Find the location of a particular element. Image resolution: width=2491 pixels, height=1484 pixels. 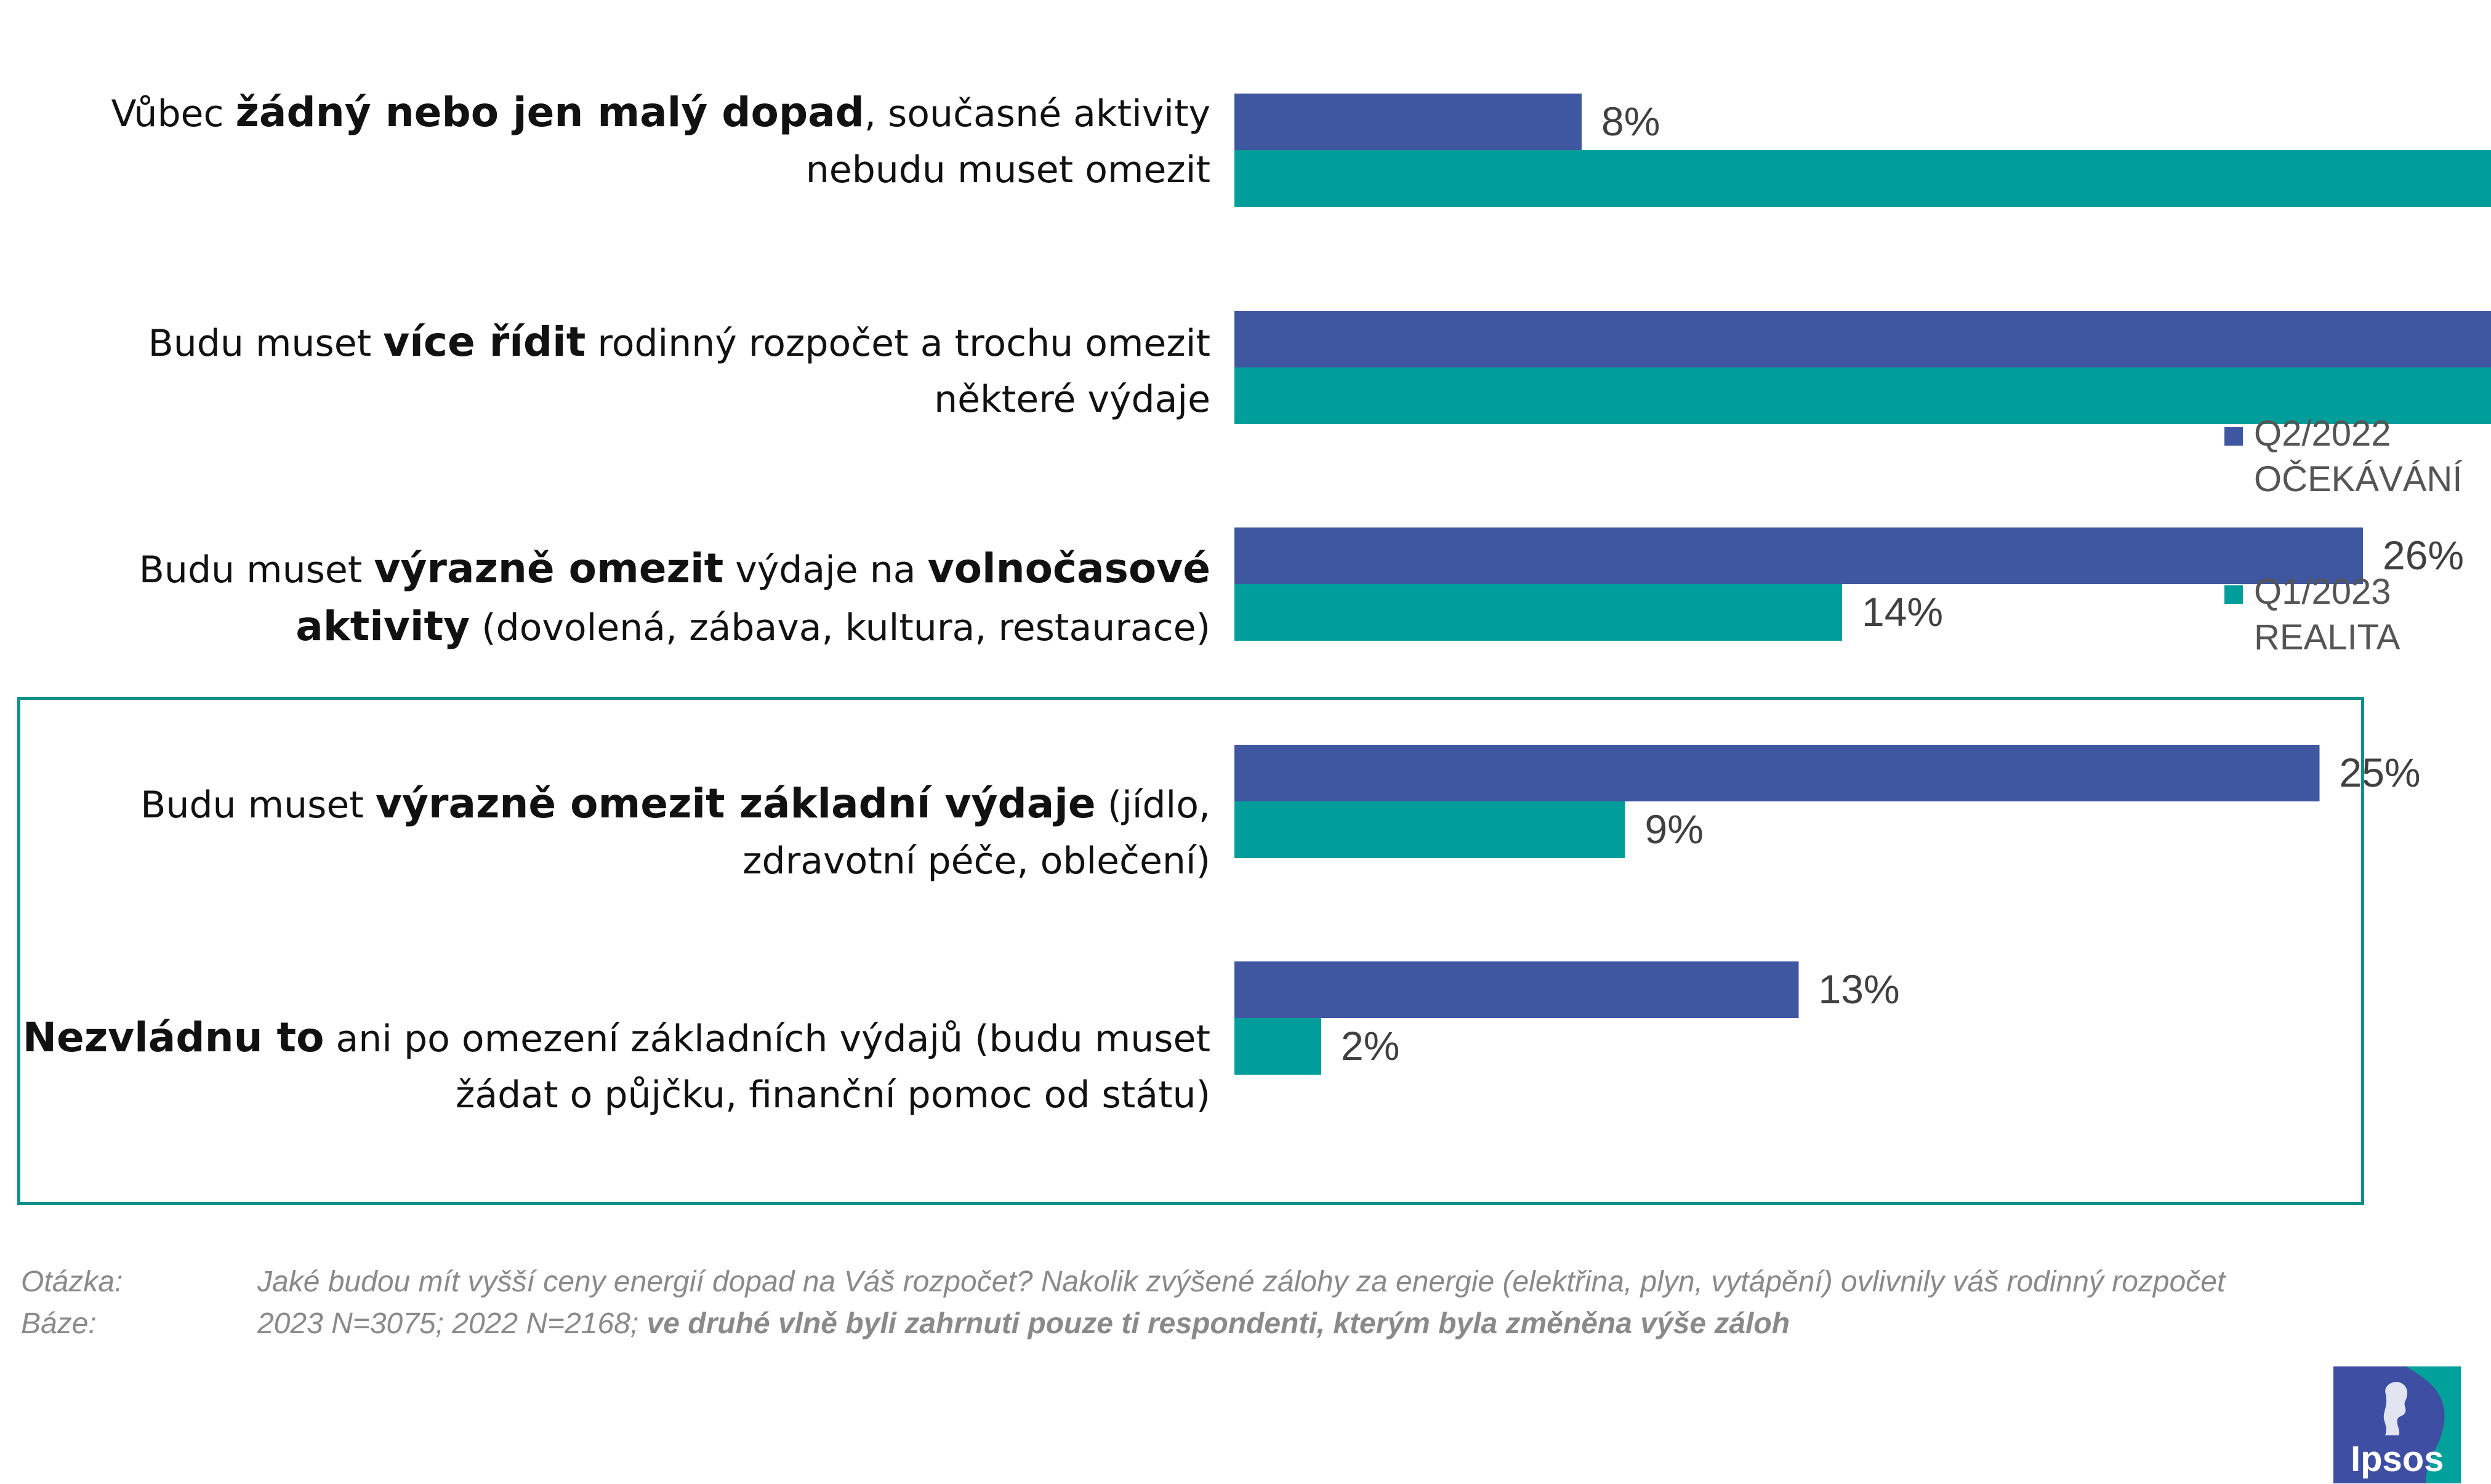

legend-label-line-2: OČEKÁVÁNÍ is located at coordinates (2358, 479).